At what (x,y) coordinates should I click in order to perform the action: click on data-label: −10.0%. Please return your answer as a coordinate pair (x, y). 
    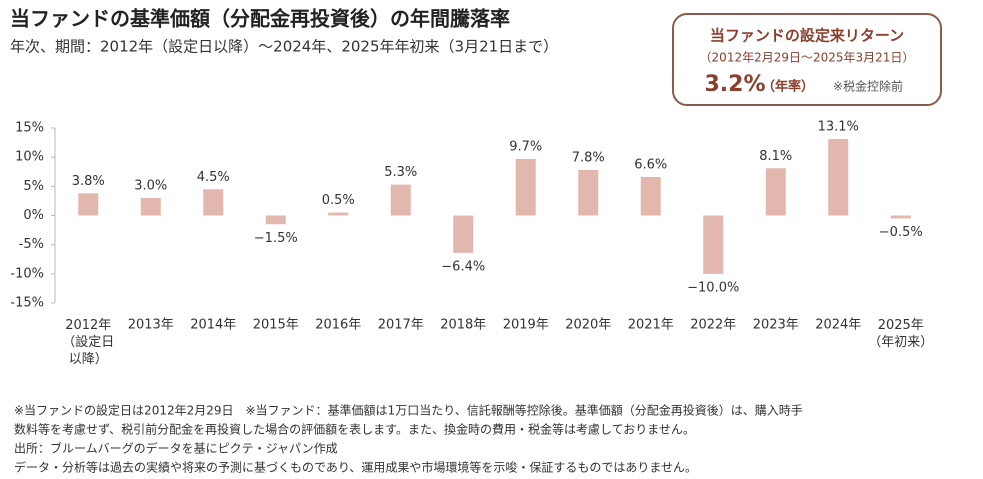
    Looking at the image, I should click on (713, 287).